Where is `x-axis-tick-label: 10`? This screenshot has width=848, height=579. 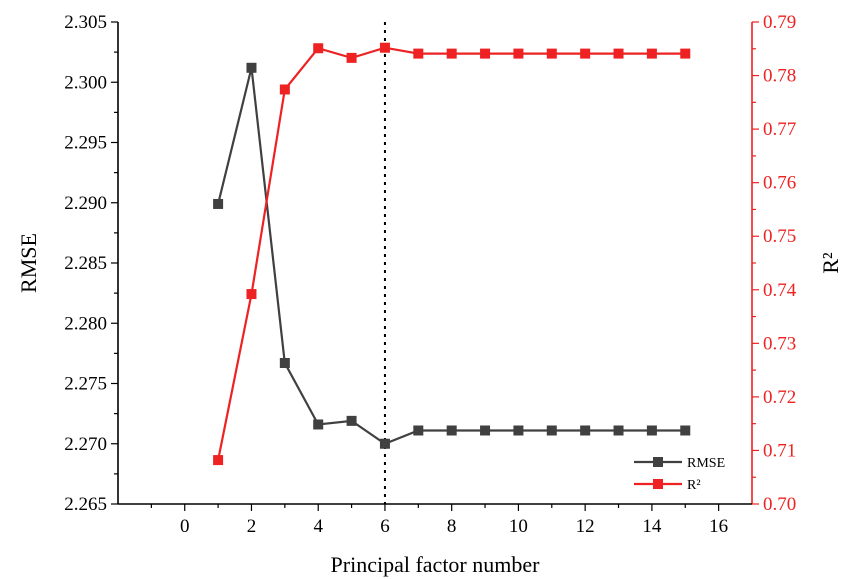
x-axis-tick-label: 10 is located at coordinates (518, 526).